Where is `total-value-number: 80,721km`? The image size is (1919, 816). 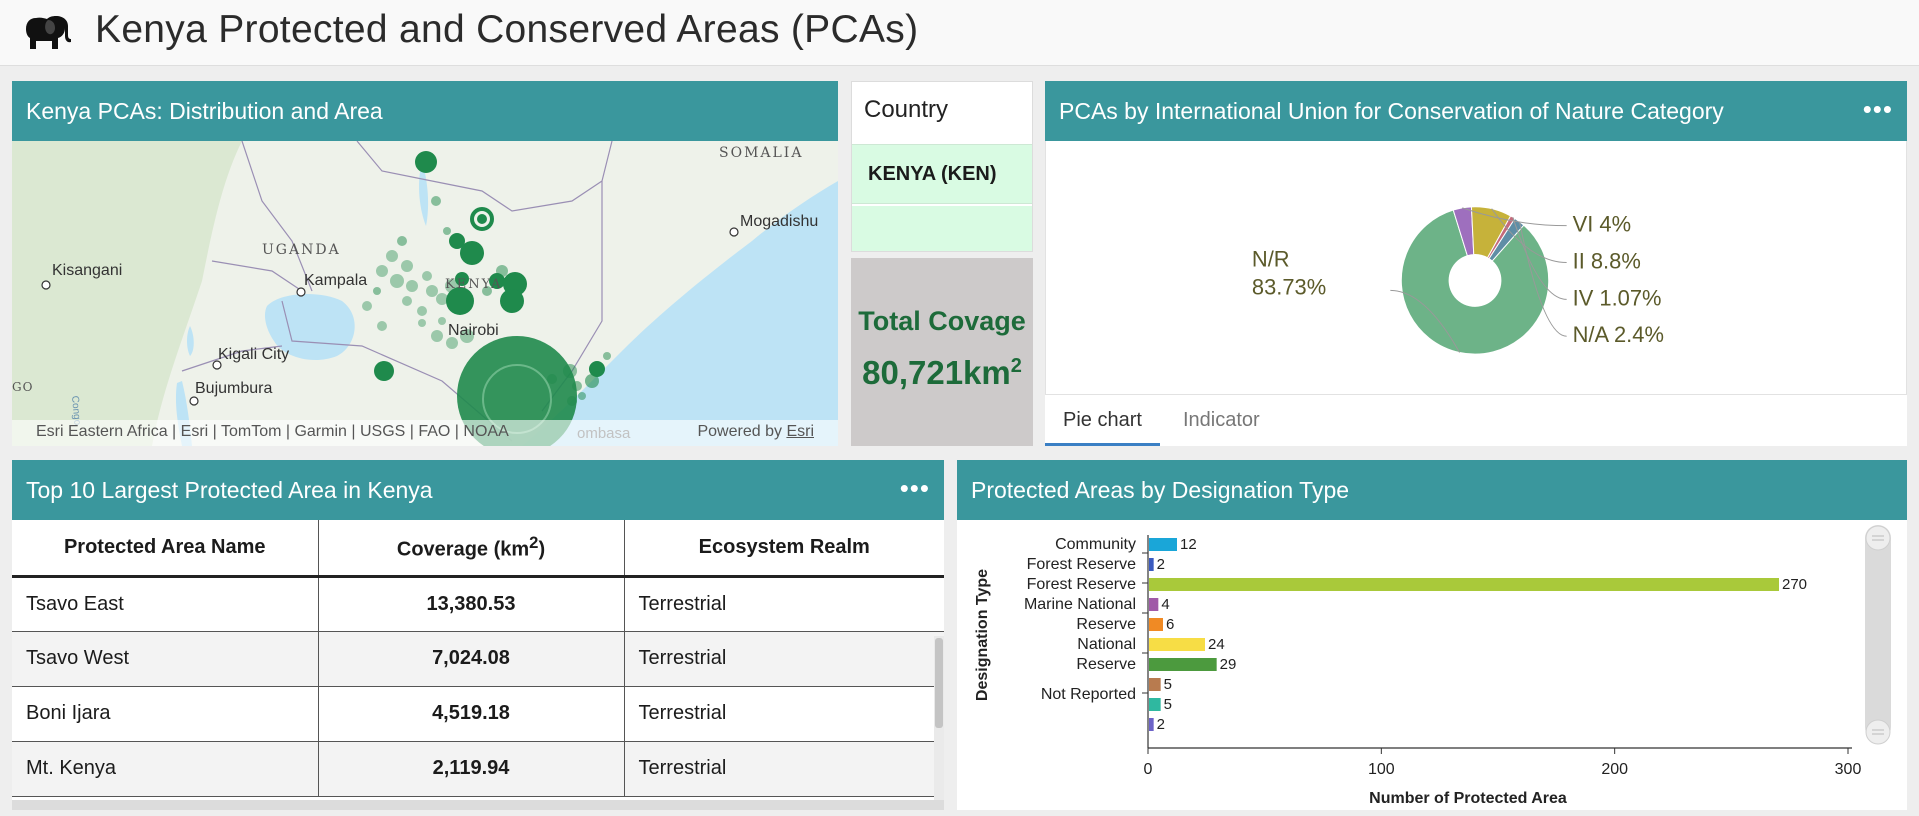
total-value-number: 80,721km is located at coordinates (936, 372).